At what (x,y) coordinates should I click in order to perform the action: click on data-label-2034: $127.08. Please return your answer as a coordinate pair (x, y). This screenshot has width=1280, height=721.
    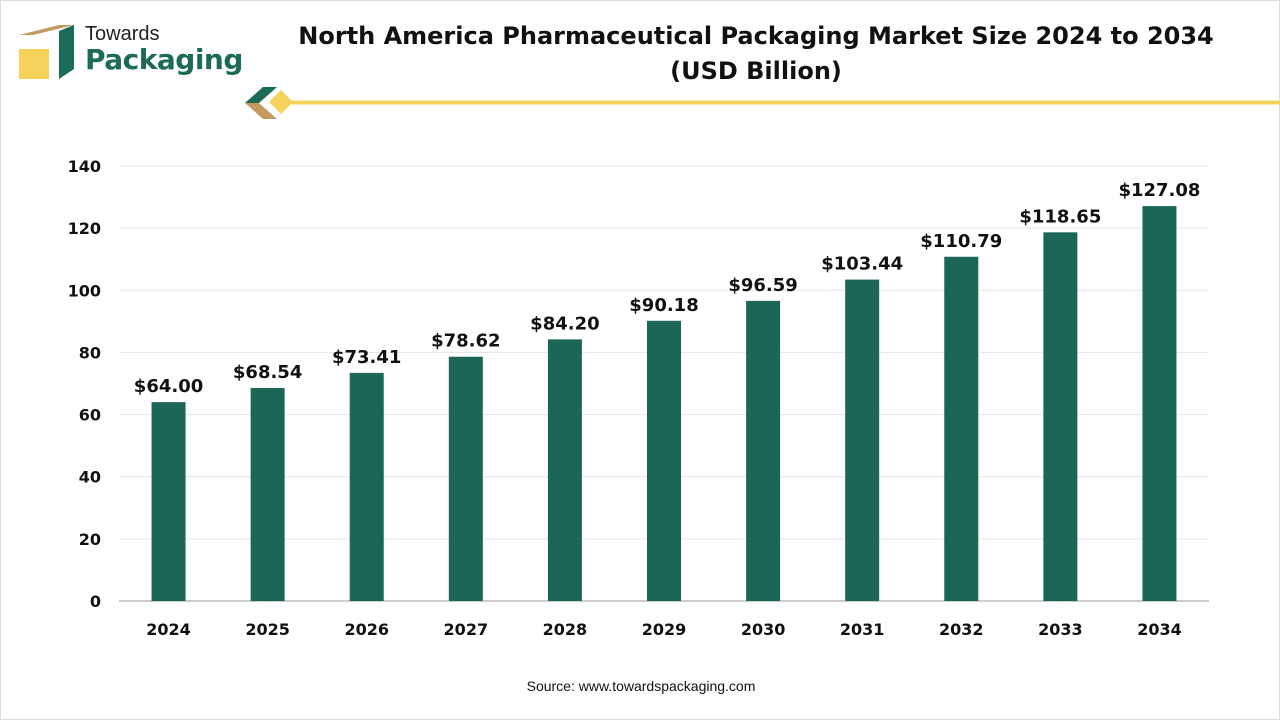
    Looking at the image, I should click on (1159, 190).